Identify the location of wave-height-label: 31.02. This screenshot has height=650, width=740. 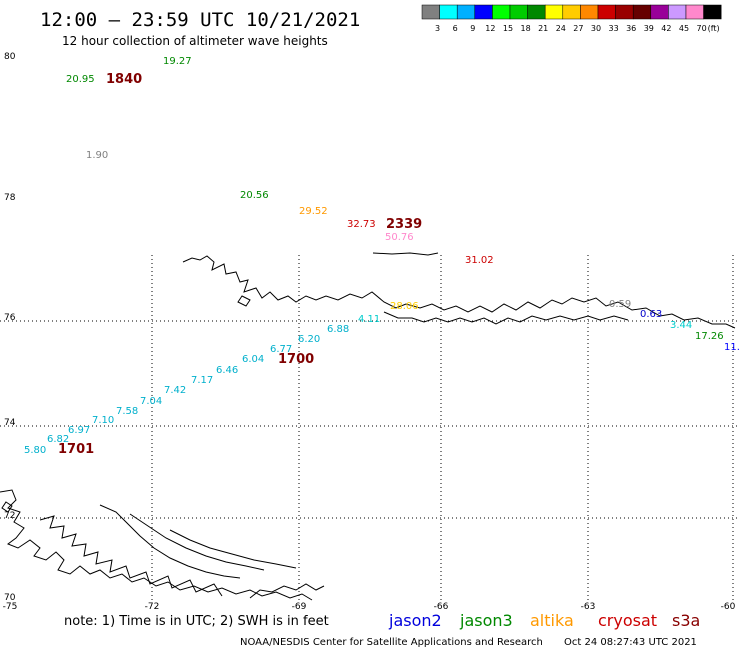
(479, 260).